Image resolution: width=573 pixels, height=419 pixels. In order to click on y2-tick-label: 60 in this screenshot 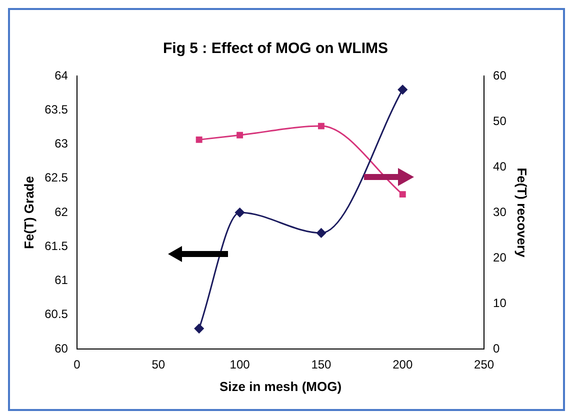, I will do `click(500, 75)`.